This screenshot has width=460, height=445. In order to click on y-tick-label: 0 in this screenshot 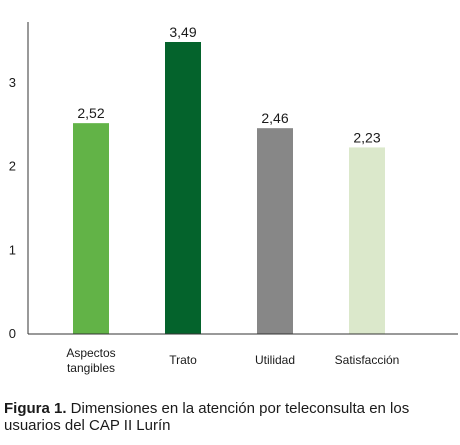, I will do `click(12, 333)`.